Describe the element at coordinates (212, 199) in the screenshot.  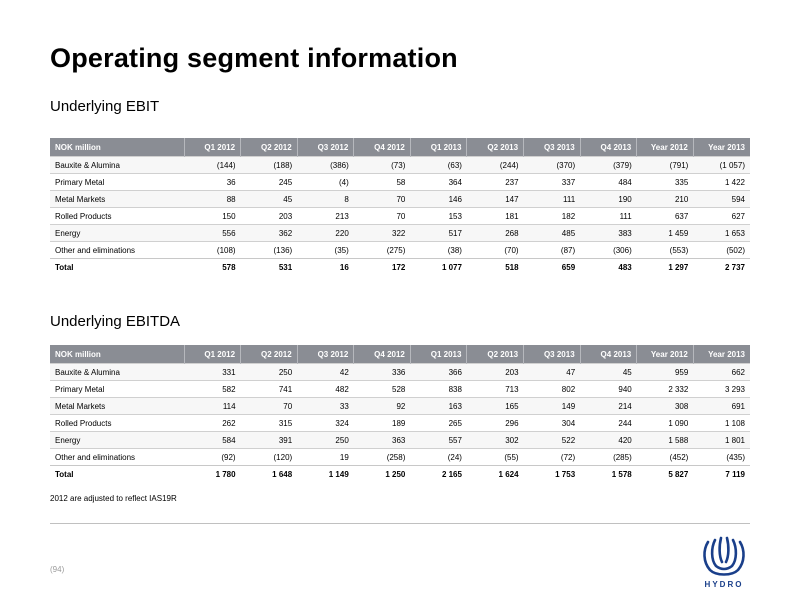
I see `table-cell: 88` at that location.